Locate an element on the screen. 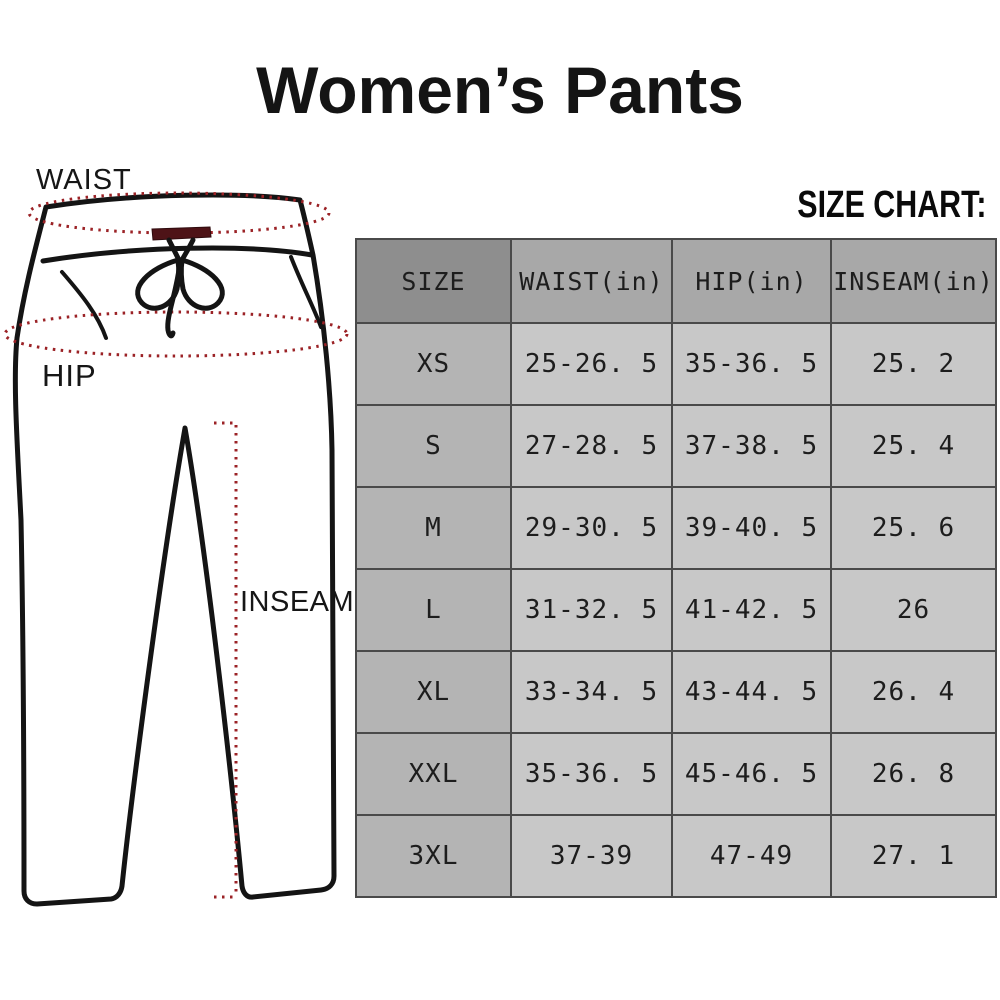 The width and height of the screenshot is (1000, 1000). size-chart-heading: SIZE CHART: is located at coordinates (891, 205).